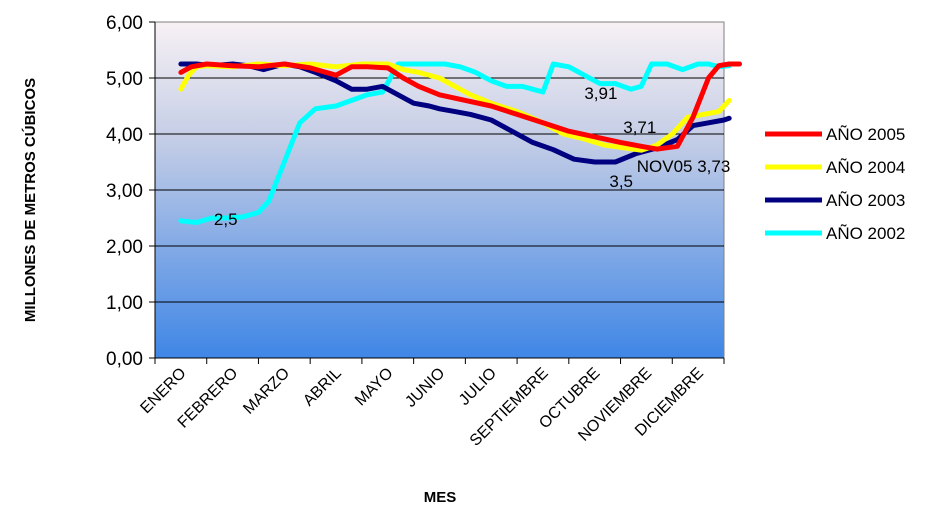 The height and width of the screenshot is (524, 934). Describe the element at coordinates (163, 391) in the screenshot. I see `x-tick-label: ENERO` at that location.